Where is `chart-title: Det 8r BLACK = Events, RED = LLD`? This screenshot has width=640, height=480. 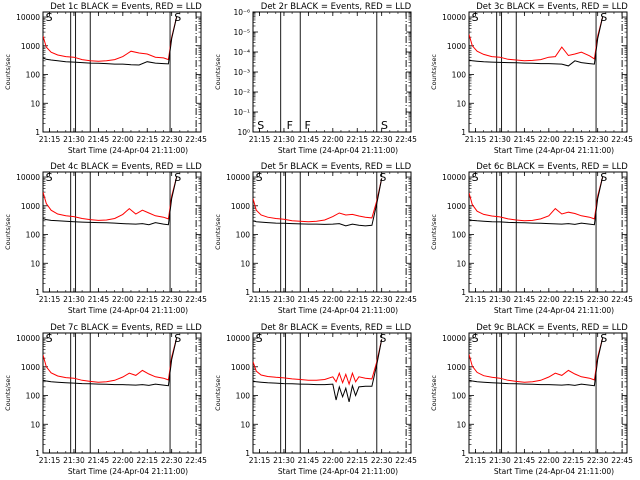
chart-title: Det 8r BLACK = Events, RED = LLD is located at coordinates (336, 328).